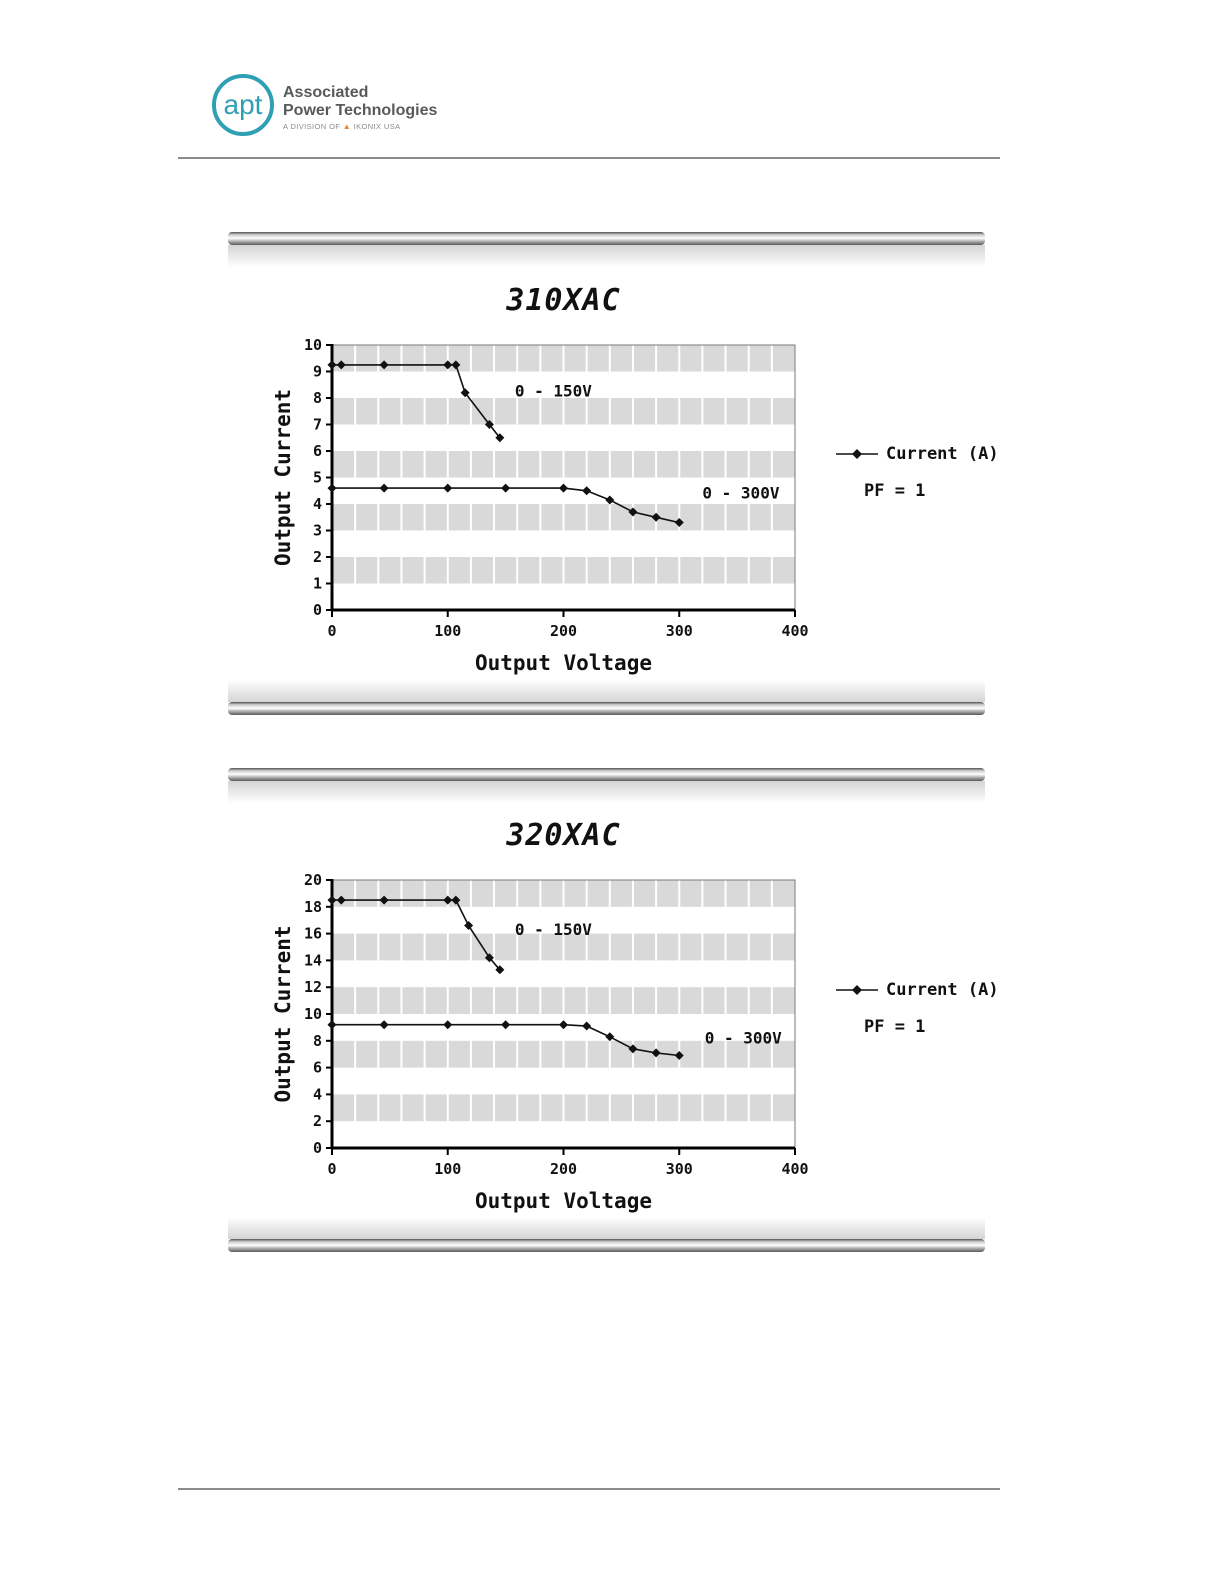  What do you see at coordinates (313, 880) in the screenshot?
I see `svg-text: 20` at bounding box center [313, 880].